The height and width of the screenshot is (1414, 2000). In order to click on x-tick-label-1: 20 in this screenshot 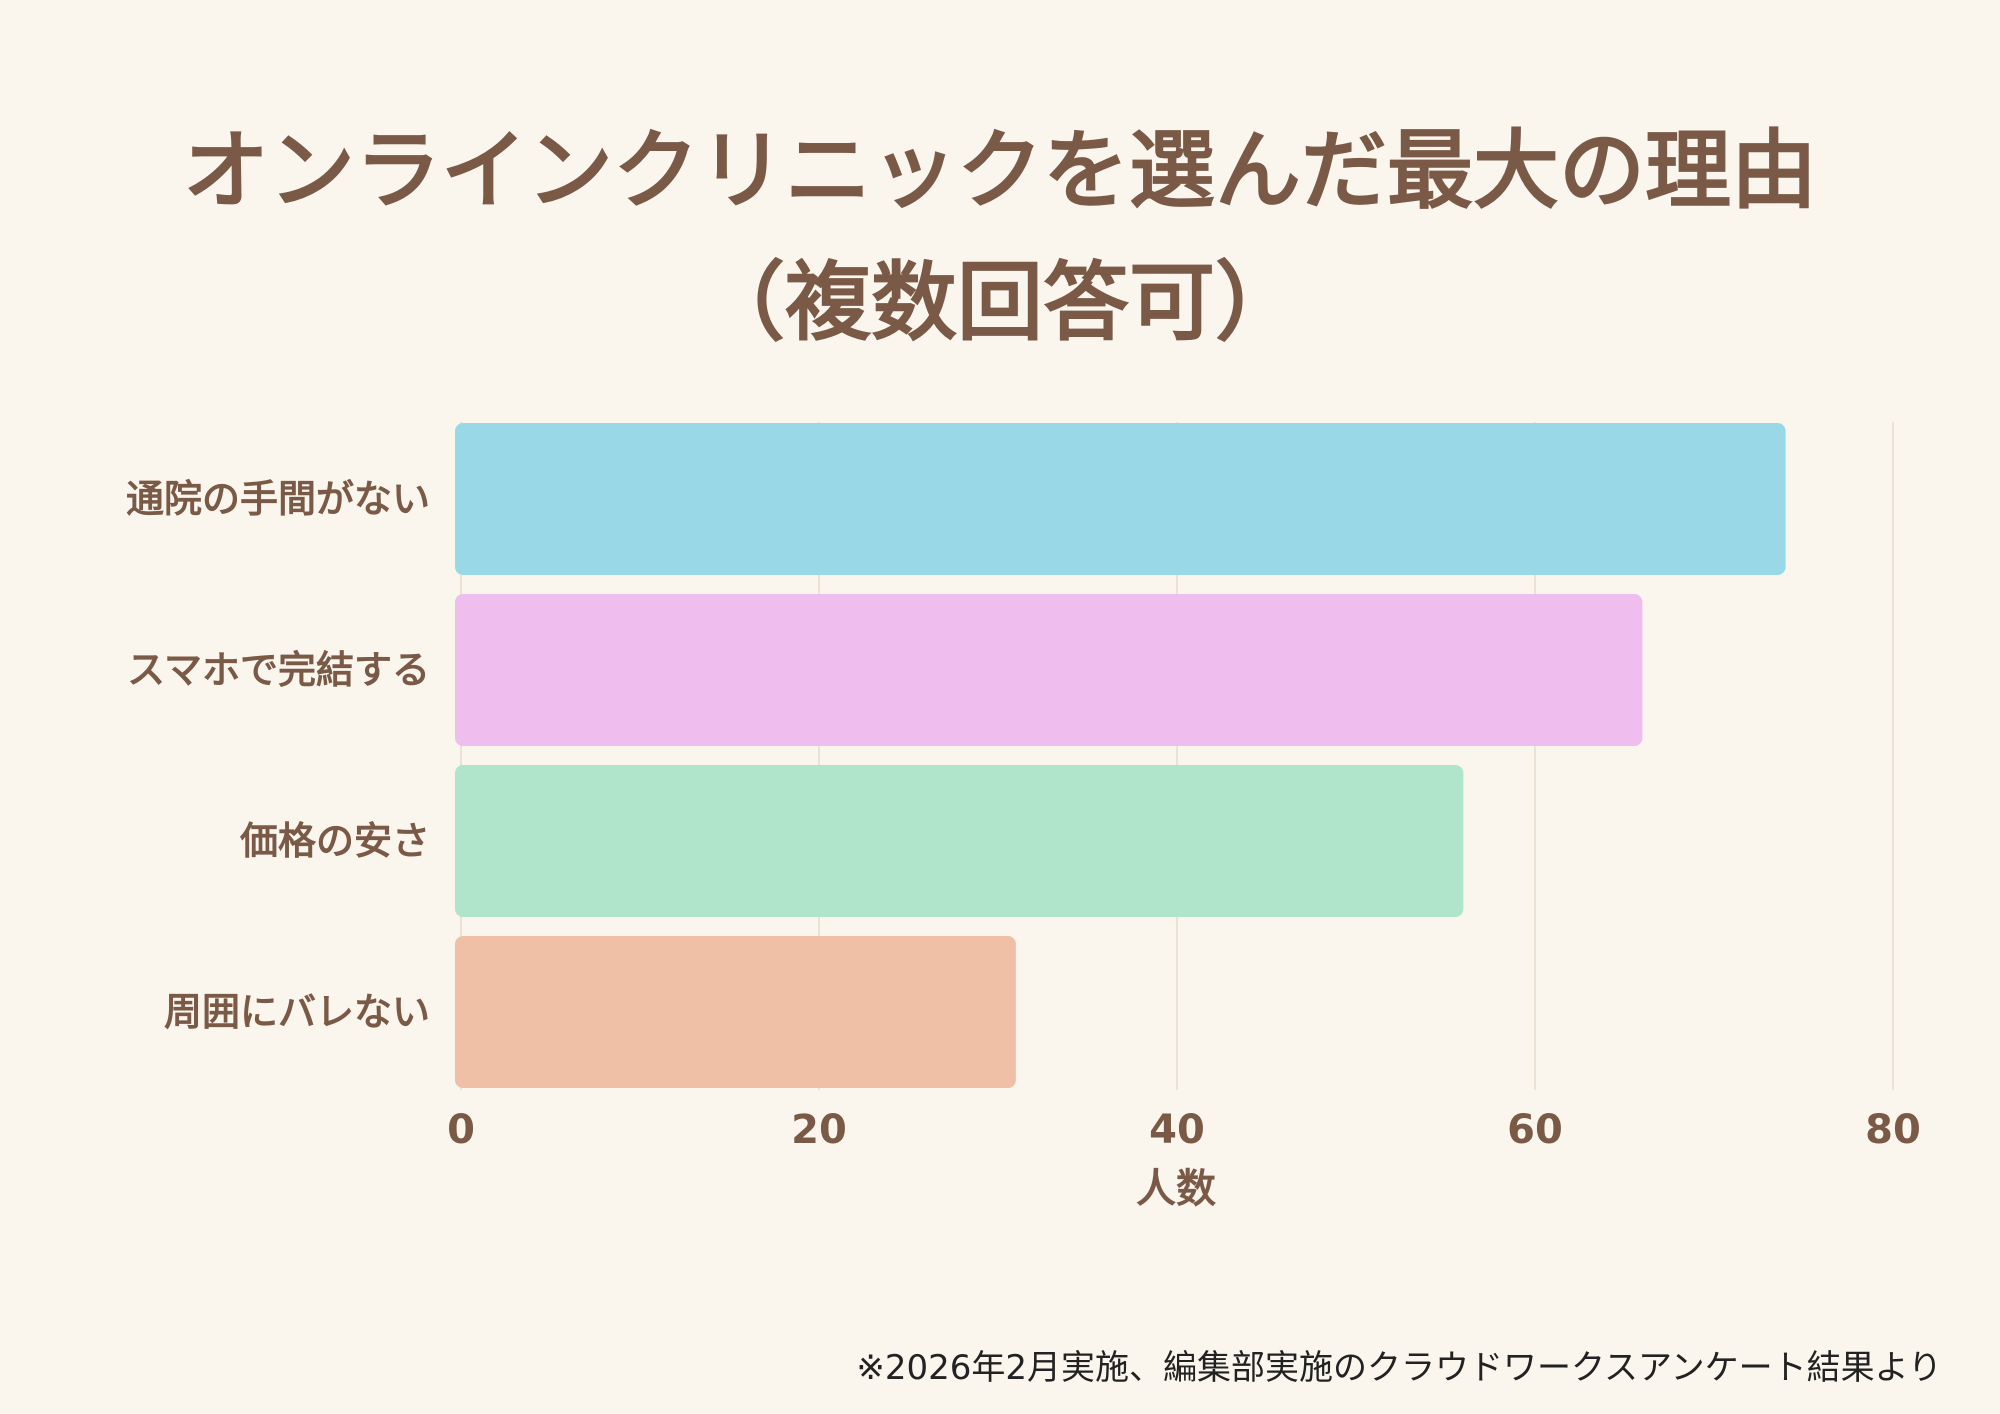, I will do `click(819, 1130)`.